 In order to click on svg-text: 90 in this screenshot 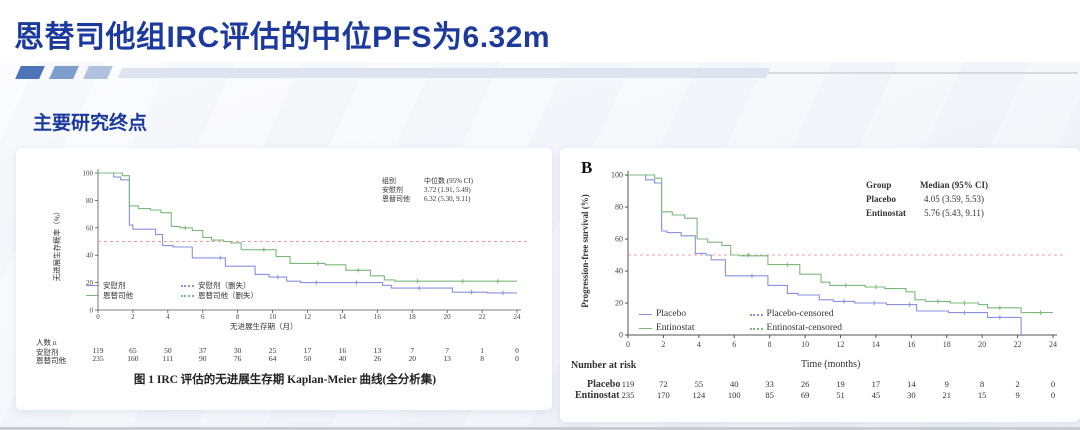, I will do `click(203, 358)`.